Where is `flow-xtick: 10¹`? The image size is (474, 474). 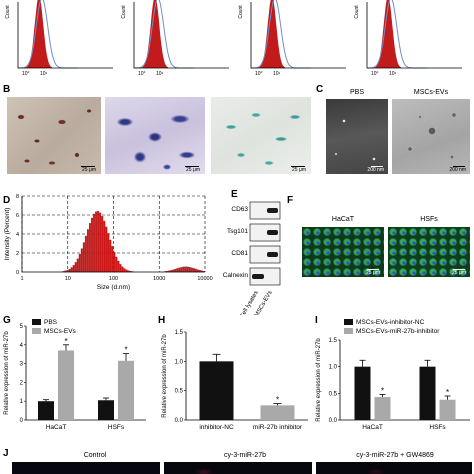
flow-xtick: 10¹ is located at coordinates (160, 74).